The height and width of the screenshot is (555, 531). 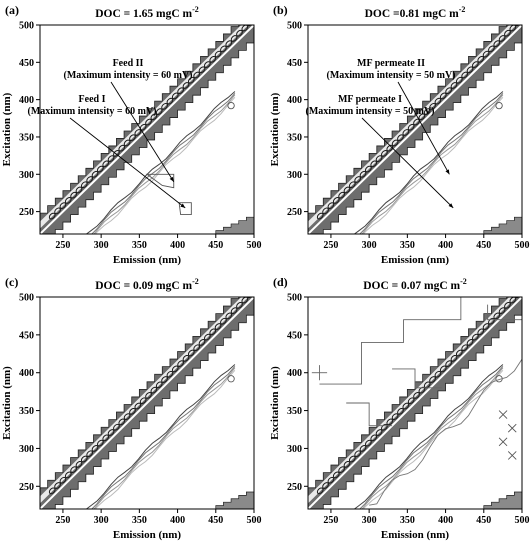 I want to click on panel-title: DOC = 0.07 mgC m-2, so click(x=415, y=284).